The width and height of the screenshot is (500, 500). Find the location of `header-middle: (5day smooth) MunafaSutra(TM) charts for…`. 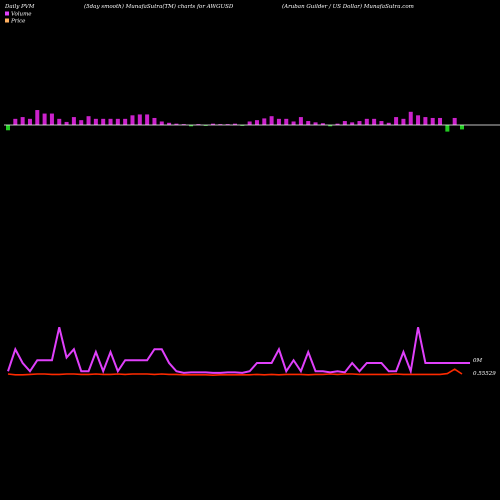

header-middle: (5day smooth) MunafaSutra(TM) charts for… is located at coordinates (159, 6).